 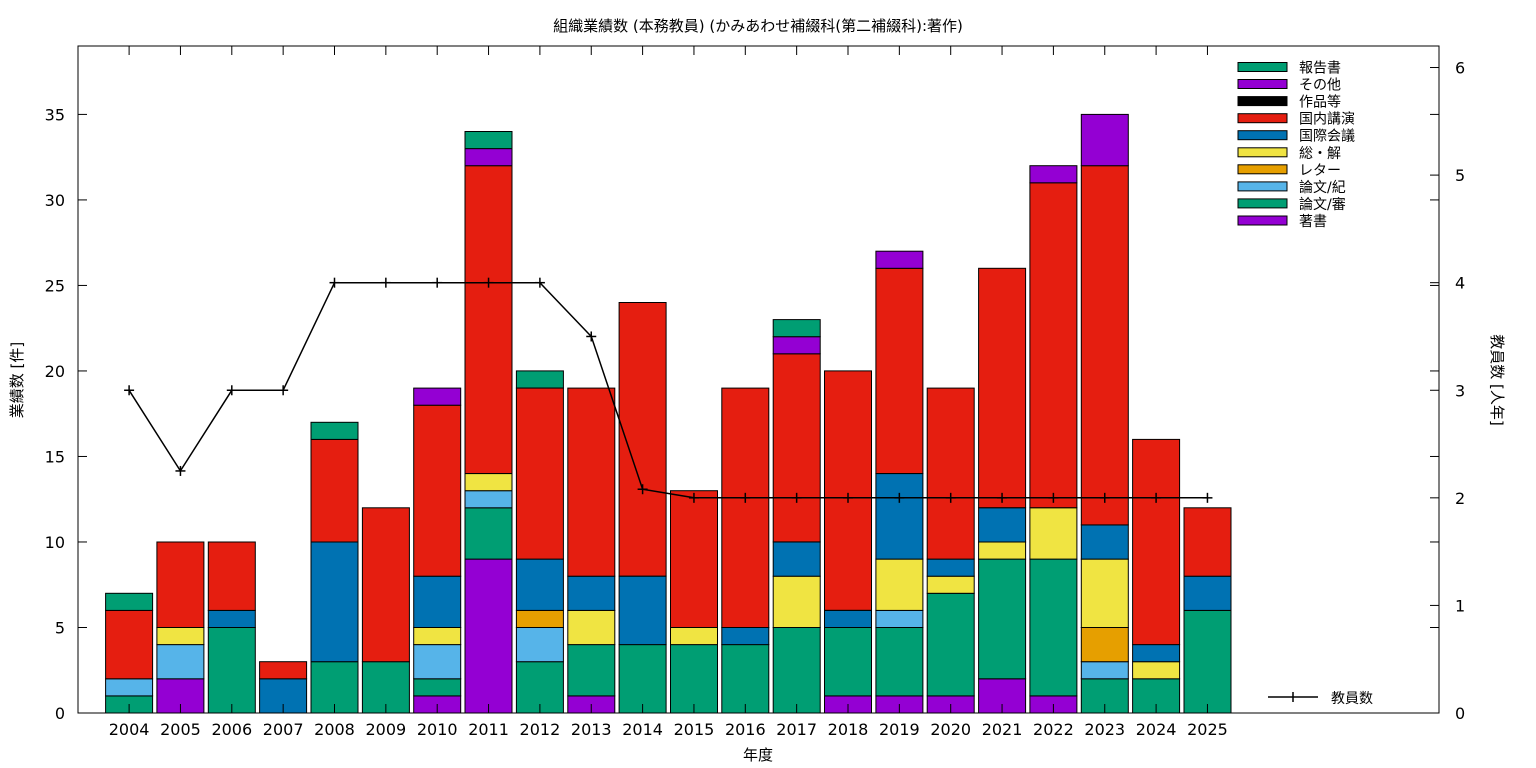 I want to click on x-tick-label: 2015, so click(x=694, y=729).